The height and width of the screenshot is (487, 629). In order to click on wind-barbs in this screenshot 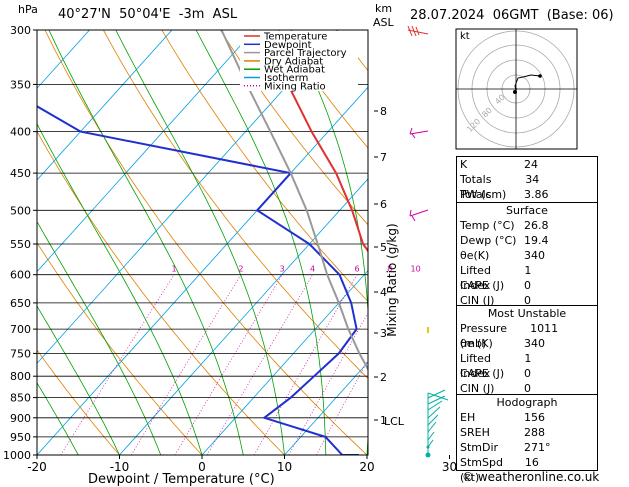, I will do `click(428, 242)`.